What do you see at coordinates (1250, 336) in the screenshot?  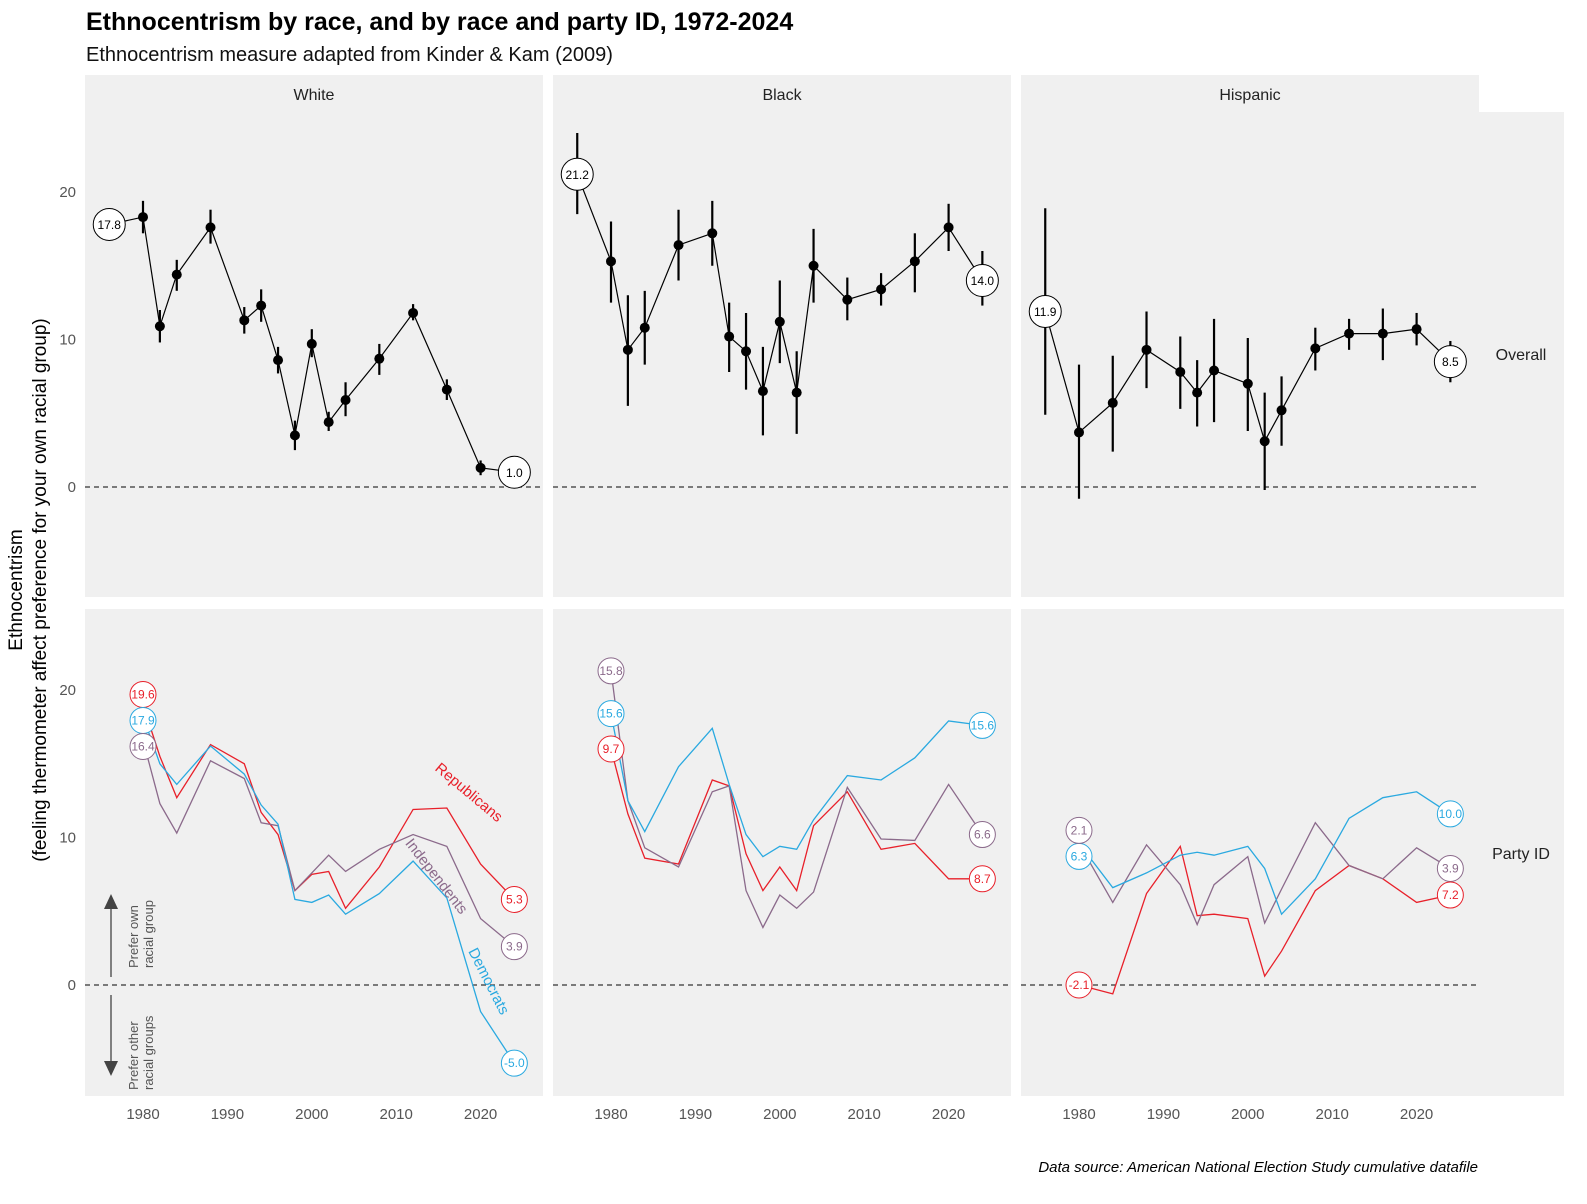 I see `panel-overall-hispanic` at bounding box center [1250, 336].